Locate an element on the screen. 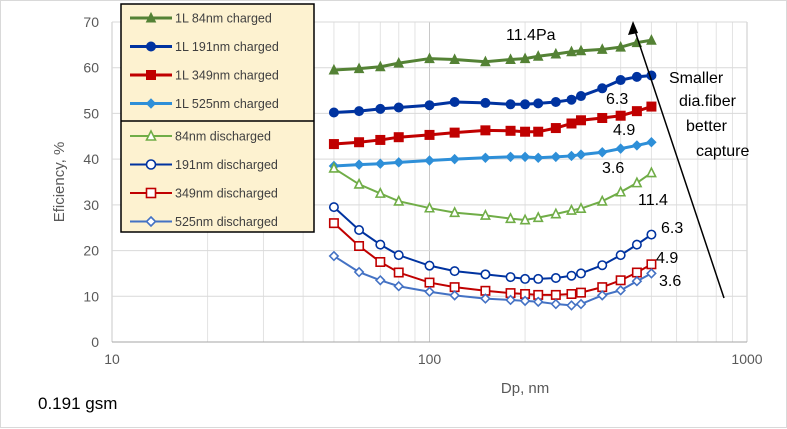 This screenshot has width=787, height=429. legend-item: 191nm discharged is located at coordinates (204, 165).